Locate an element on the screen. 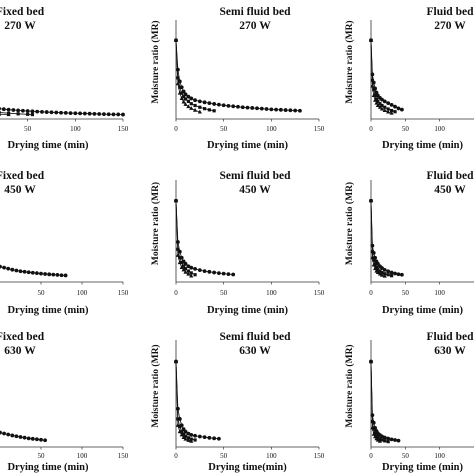 The image size is (474, 474). series-line-circle is located at coordinates (197, 400).